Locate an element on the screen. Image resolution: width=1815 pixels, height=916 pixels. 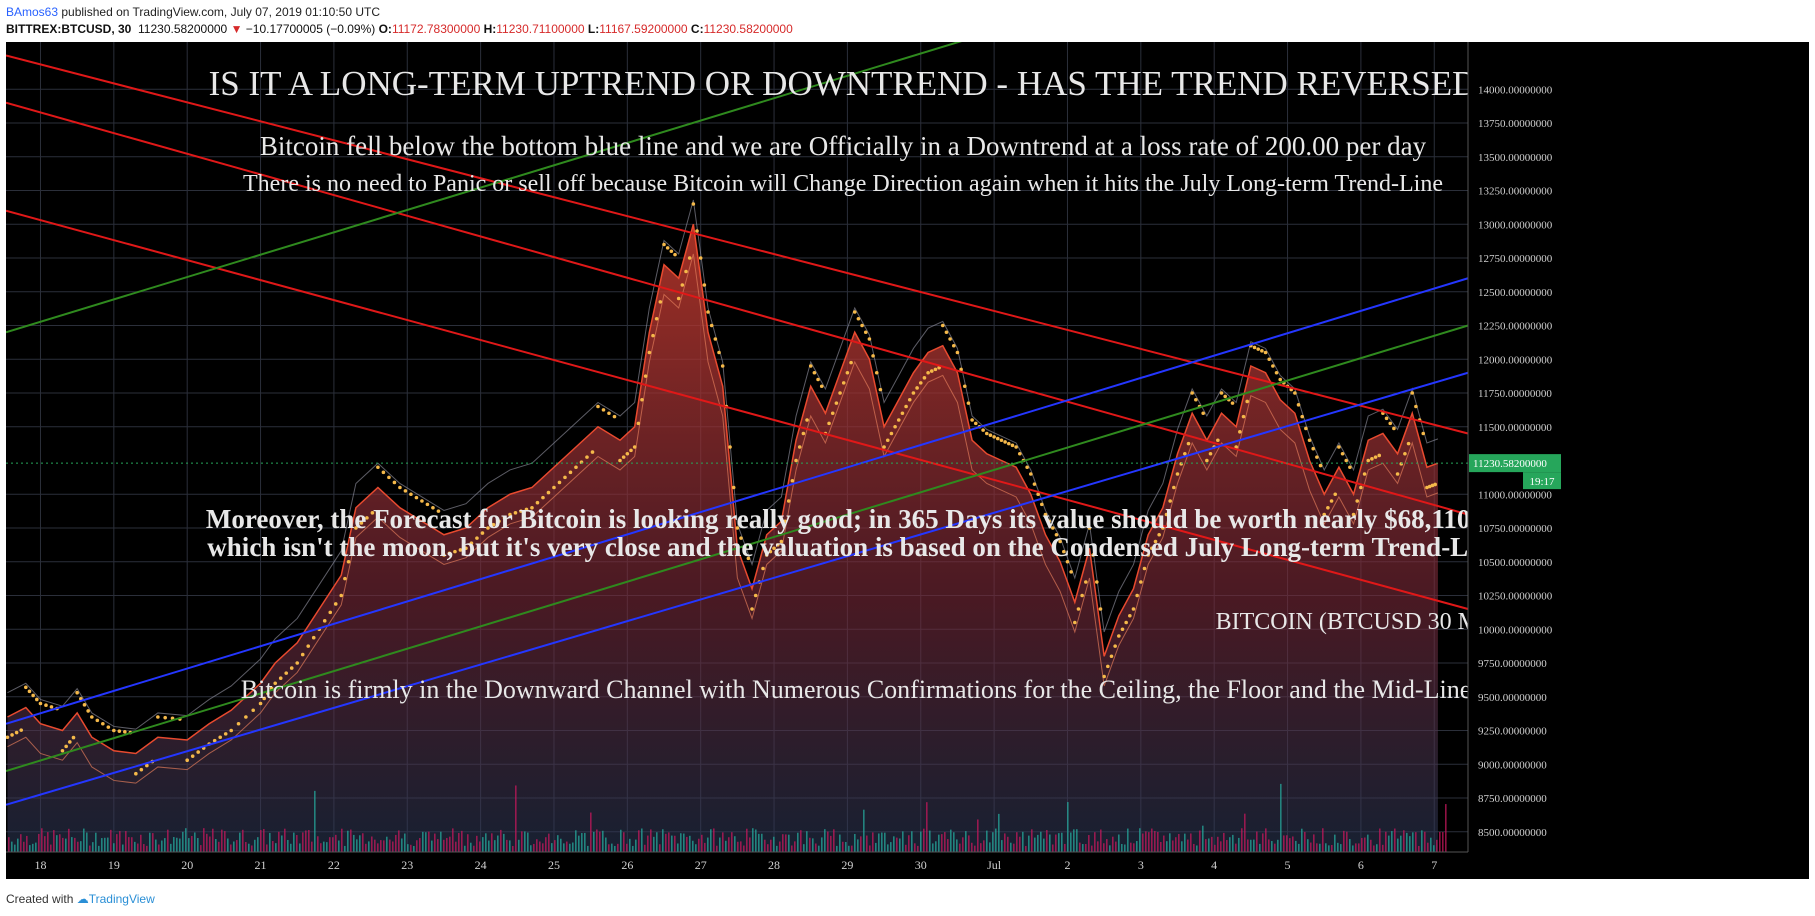
publisher-username: BAmos63 is located at coordinates (32, 12).